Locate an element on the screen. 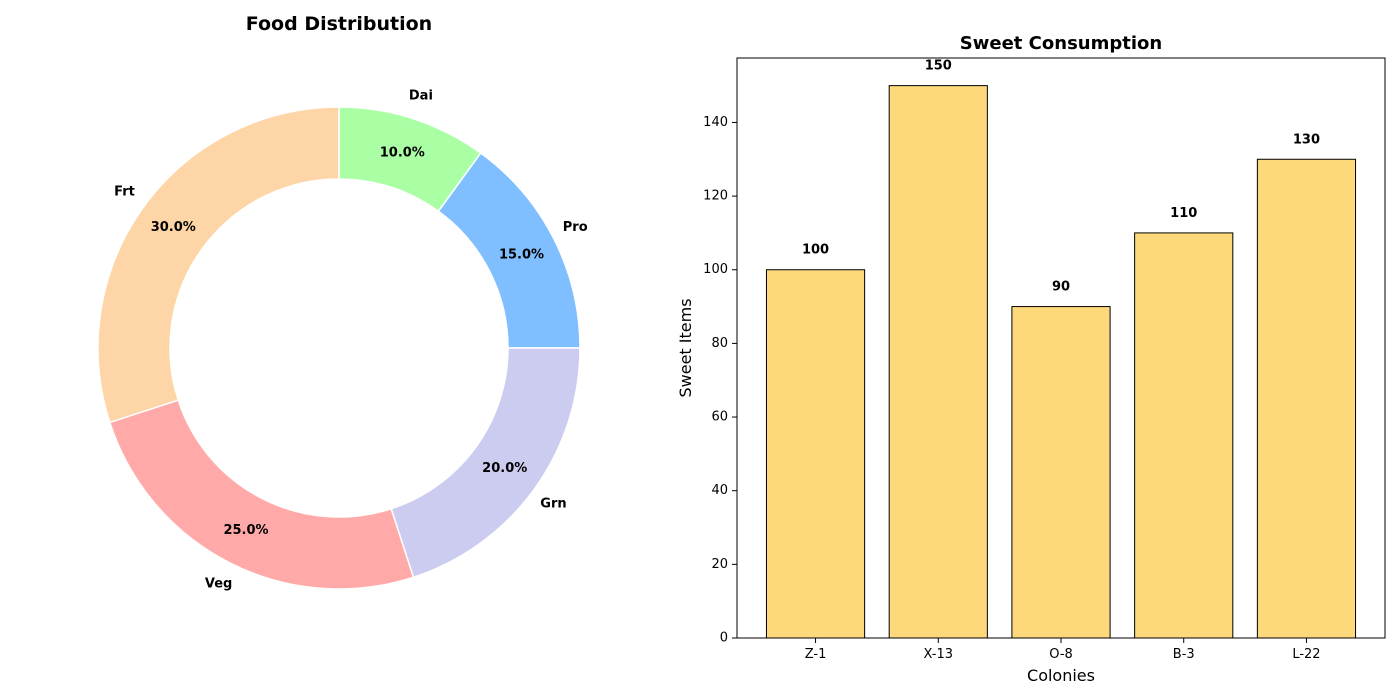  donut-pct-label-grn: 20.0% is located at coordinates (504, 468).